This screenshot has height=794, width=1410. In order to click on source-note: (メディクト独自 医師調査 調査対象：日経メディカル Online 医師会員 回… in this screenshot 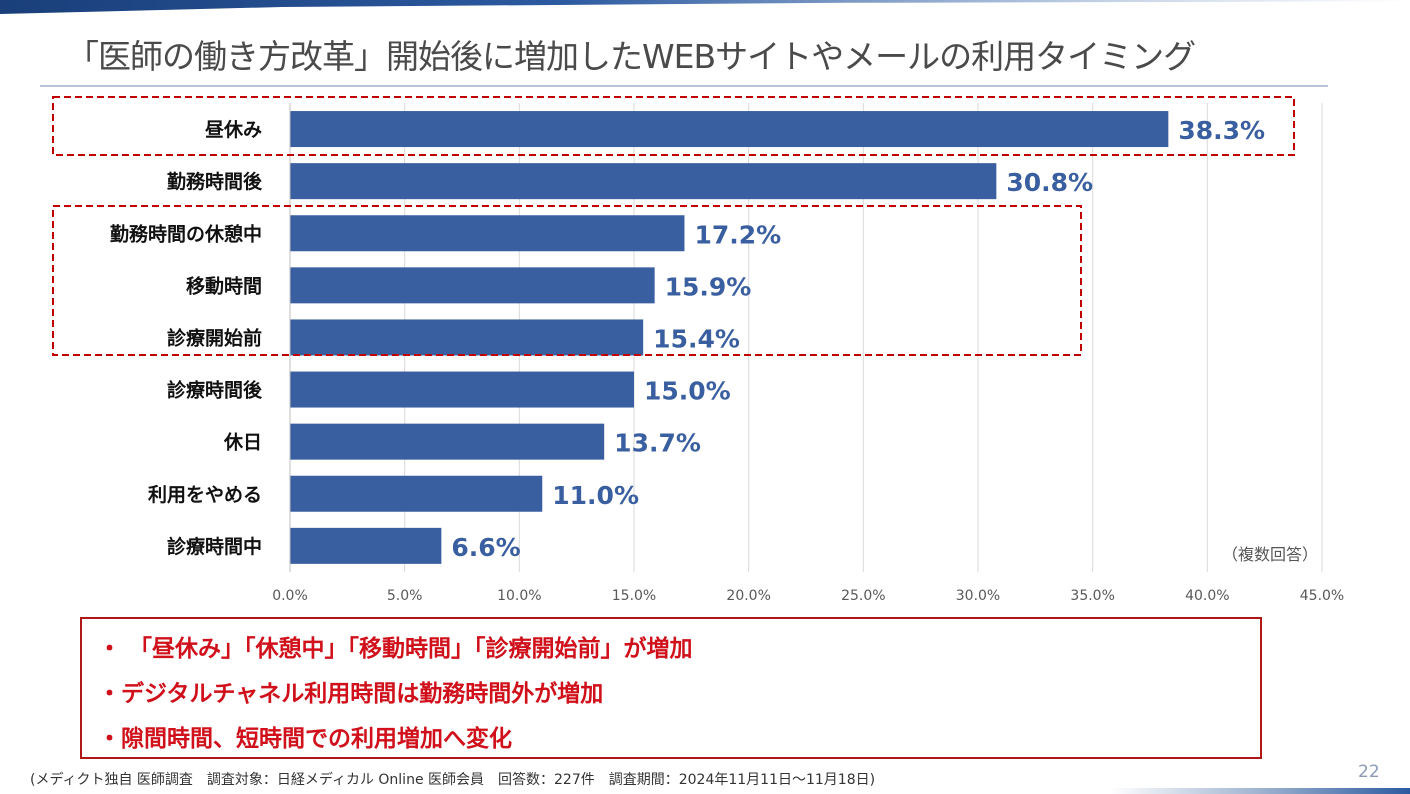, I will do `click(453, 780)`.